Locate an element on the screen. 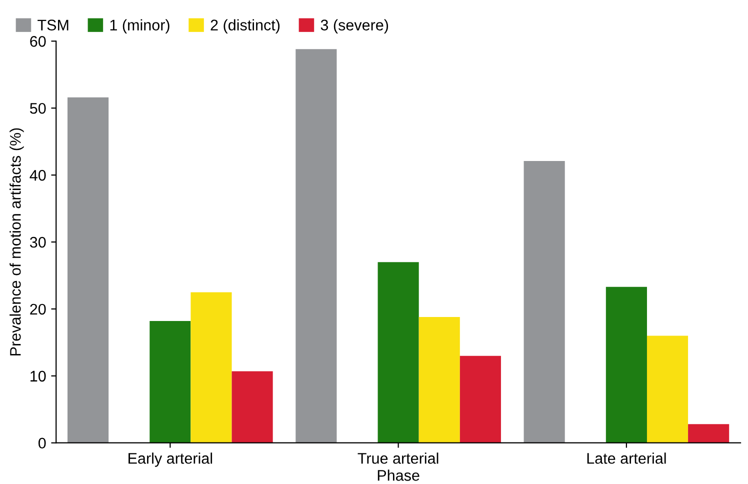 The height and width of the screenshot is (484, 748). y-tick-label: 50 is located at coordinates (38, 108).